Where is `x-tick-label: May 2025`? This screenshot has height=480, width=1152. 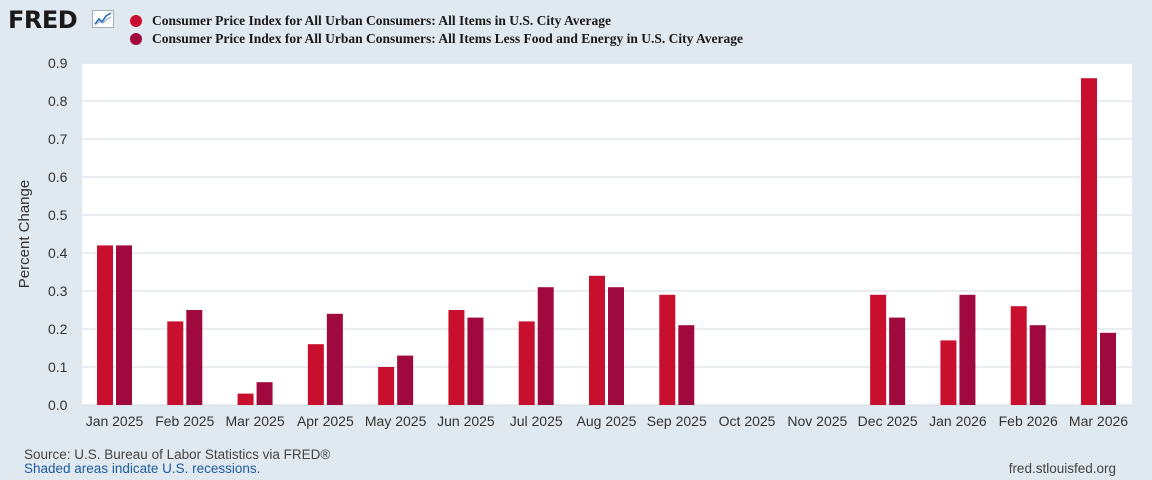 x-tick-label: May 2025 is located at coordinates (396, 421).